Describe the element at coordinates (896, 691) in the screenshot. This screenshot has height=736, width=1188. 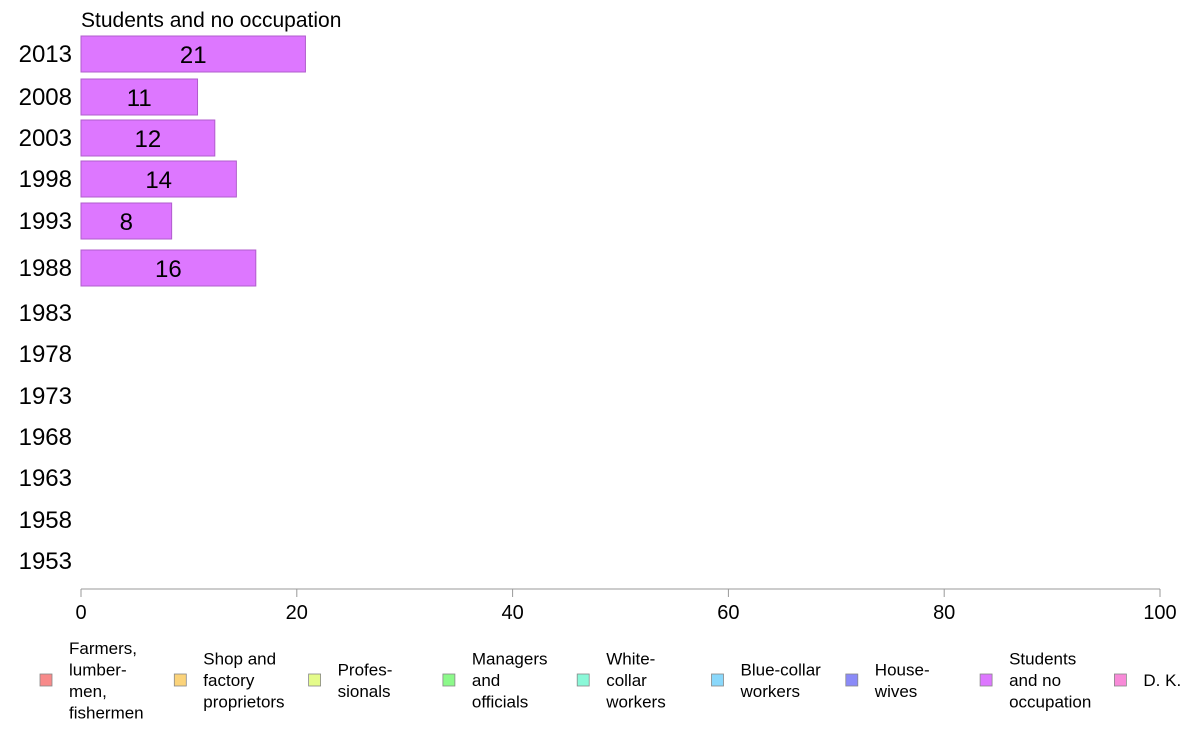
I see `legend-label-6-1: wives` at that location.